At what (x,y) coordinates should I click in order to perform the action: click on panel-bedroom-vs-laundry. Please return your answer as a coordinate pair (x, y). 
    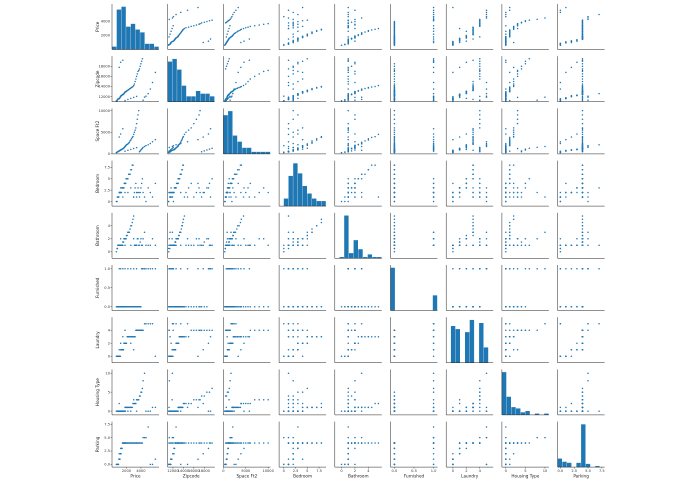
    Looking at the image, I should click on (469, 183).